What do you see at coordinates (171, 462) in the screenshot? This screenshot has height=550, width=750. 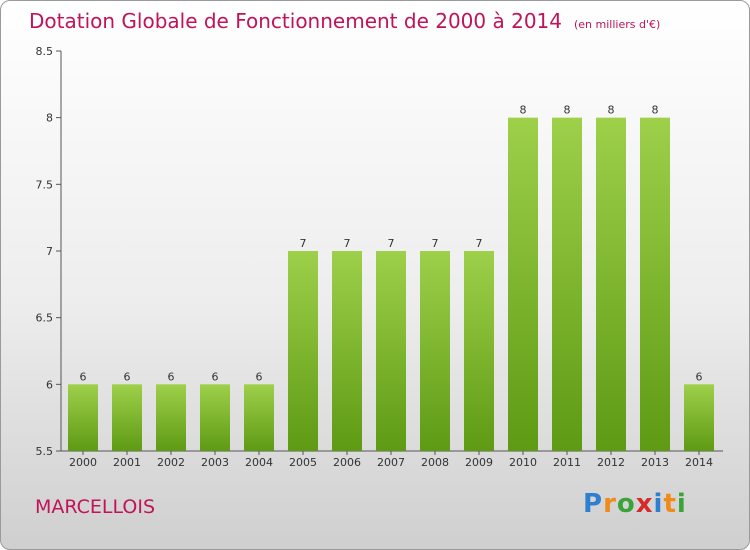 I see `x-tick-label: 2002` at bounding box center [171, 462].